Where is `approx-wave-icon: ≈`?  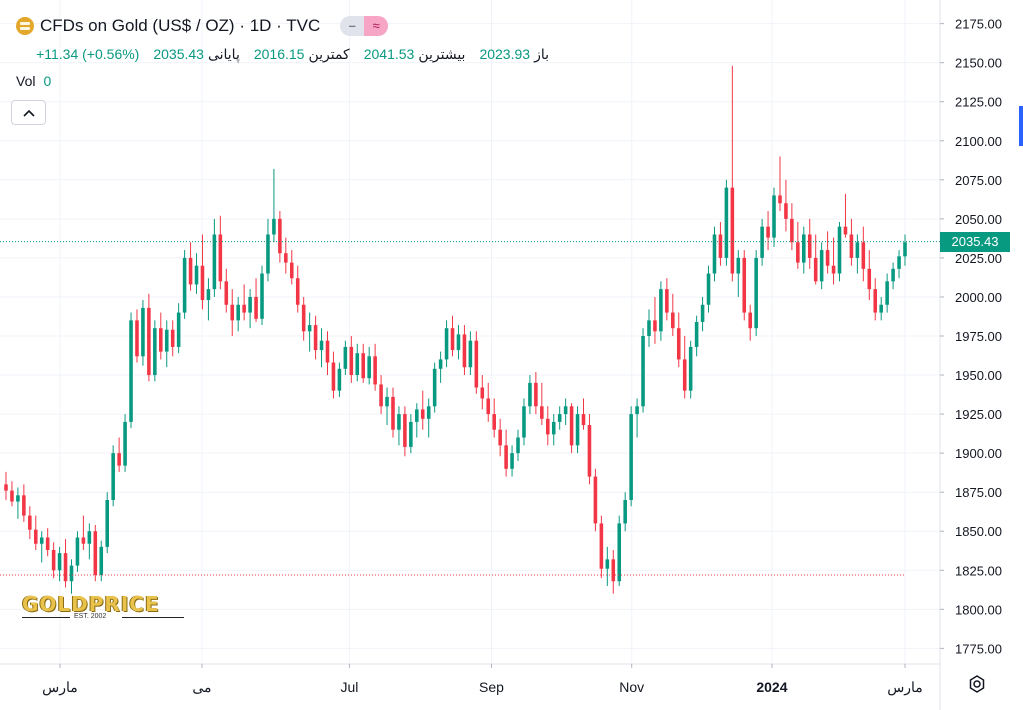
approx-wave-icon: ≈ is located at coordinates (376, 26).